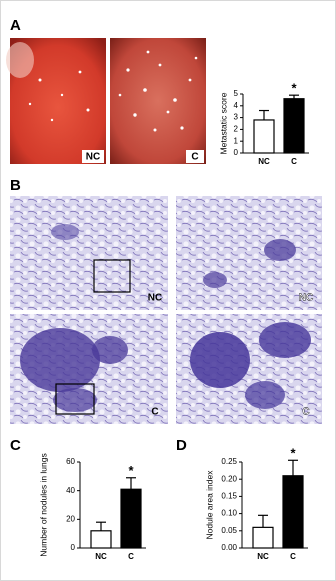 The width and height of the screenshot is (336, 581). What do you see at coordinates (43, 504) in the screenshot?
I see `y-axis-label: Number of nodules in lungs` at bounding box center [43, 504].